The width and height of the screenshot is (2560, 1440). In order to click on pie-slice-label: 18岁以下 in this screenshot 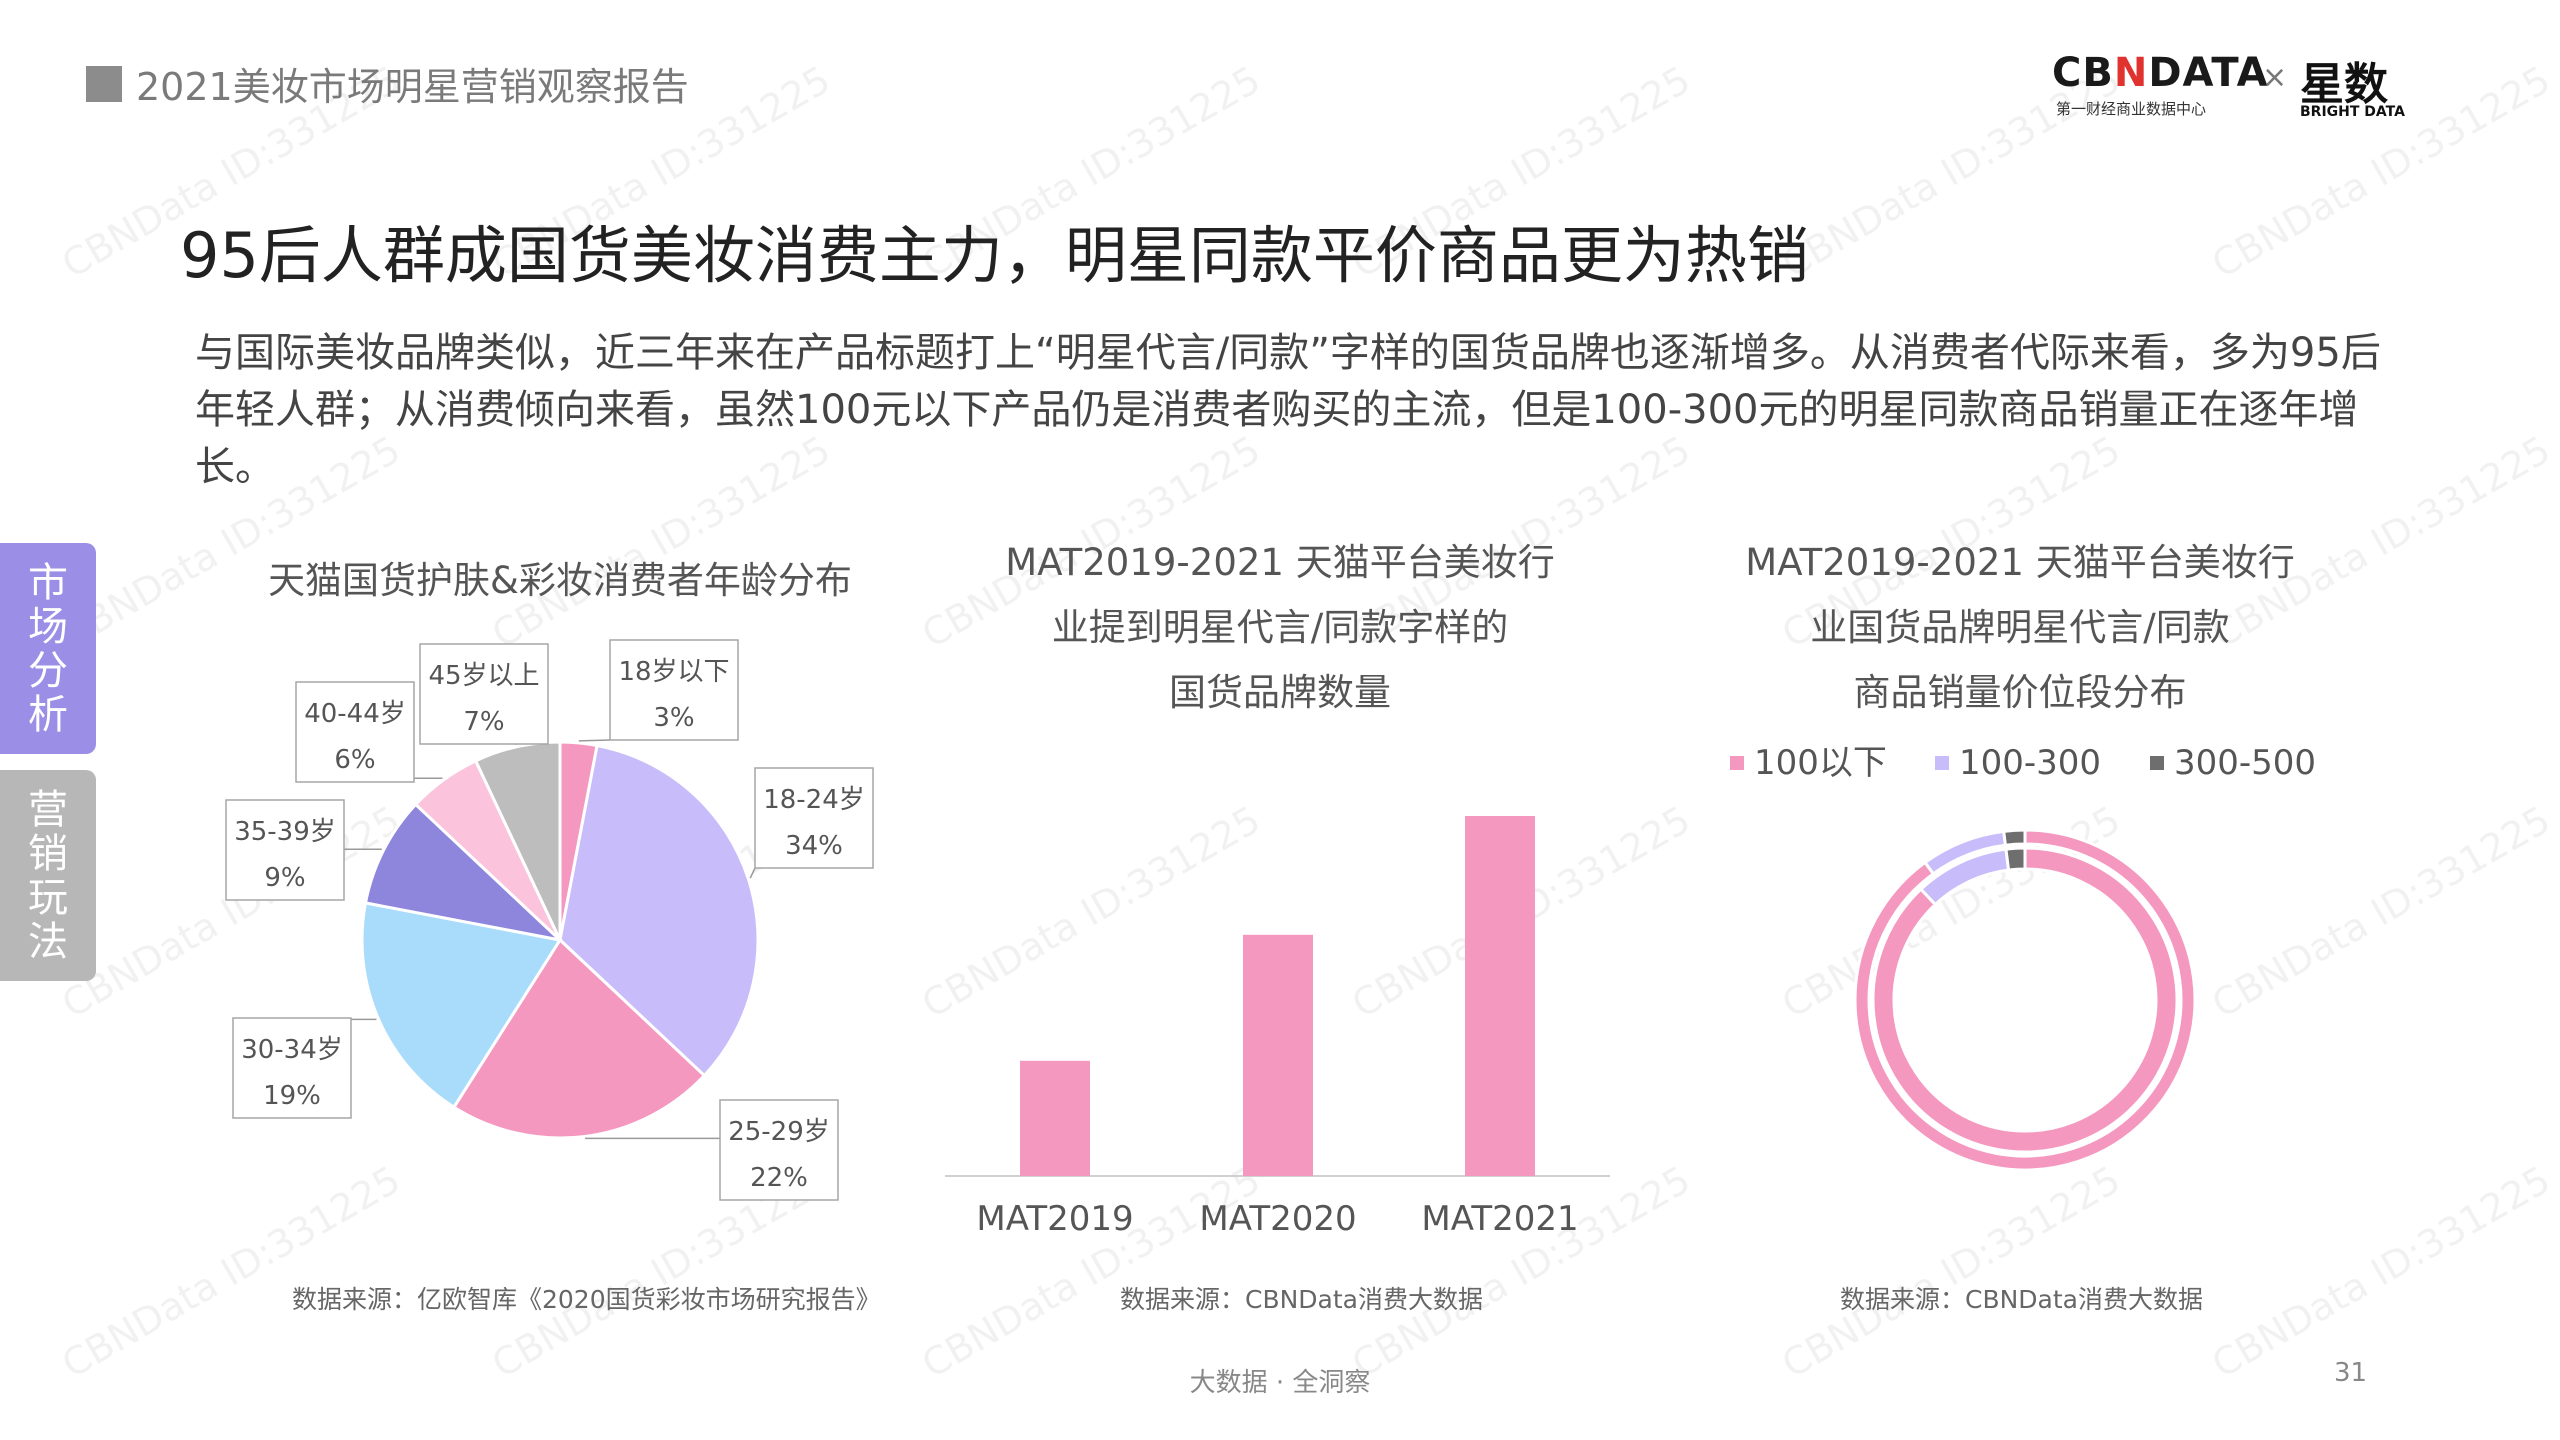, I will do `click(673, 672)`.